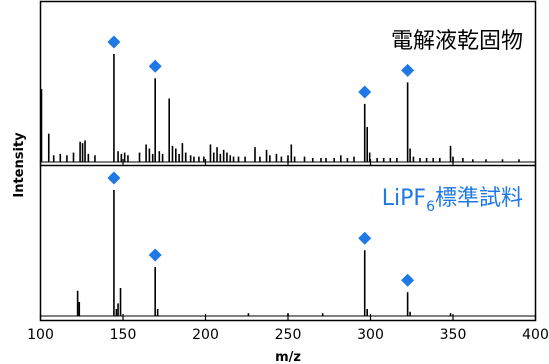 This screenshot has height=364, width=549. I want to click on x-tick-label: 100, so click(40, 335).